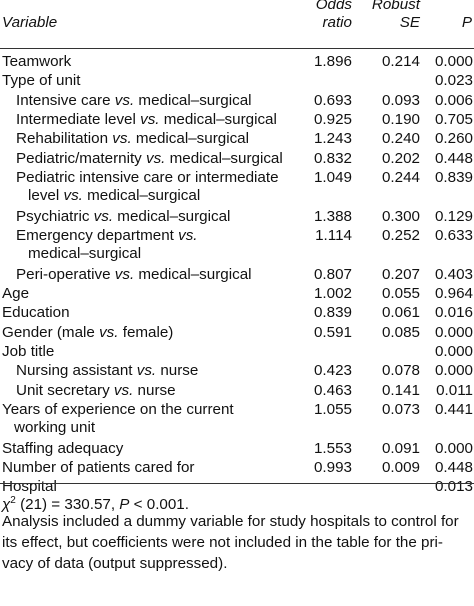 This screenshot has width=474, height=606. I want to click on row-label: Intermediate level vs. medical–surgical, so click(146, 120).